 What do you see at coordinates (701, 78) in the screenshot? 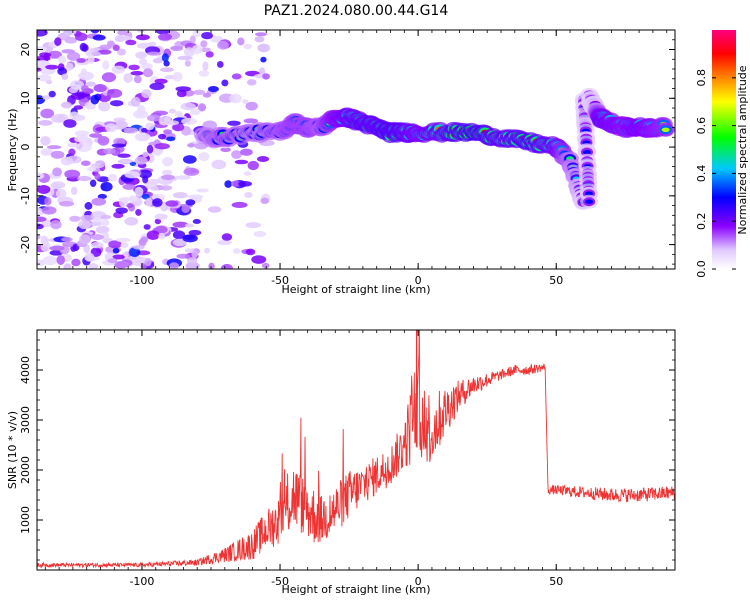
I see `colorbar-tick-label: 0.8` at bounding box center [701, 78].